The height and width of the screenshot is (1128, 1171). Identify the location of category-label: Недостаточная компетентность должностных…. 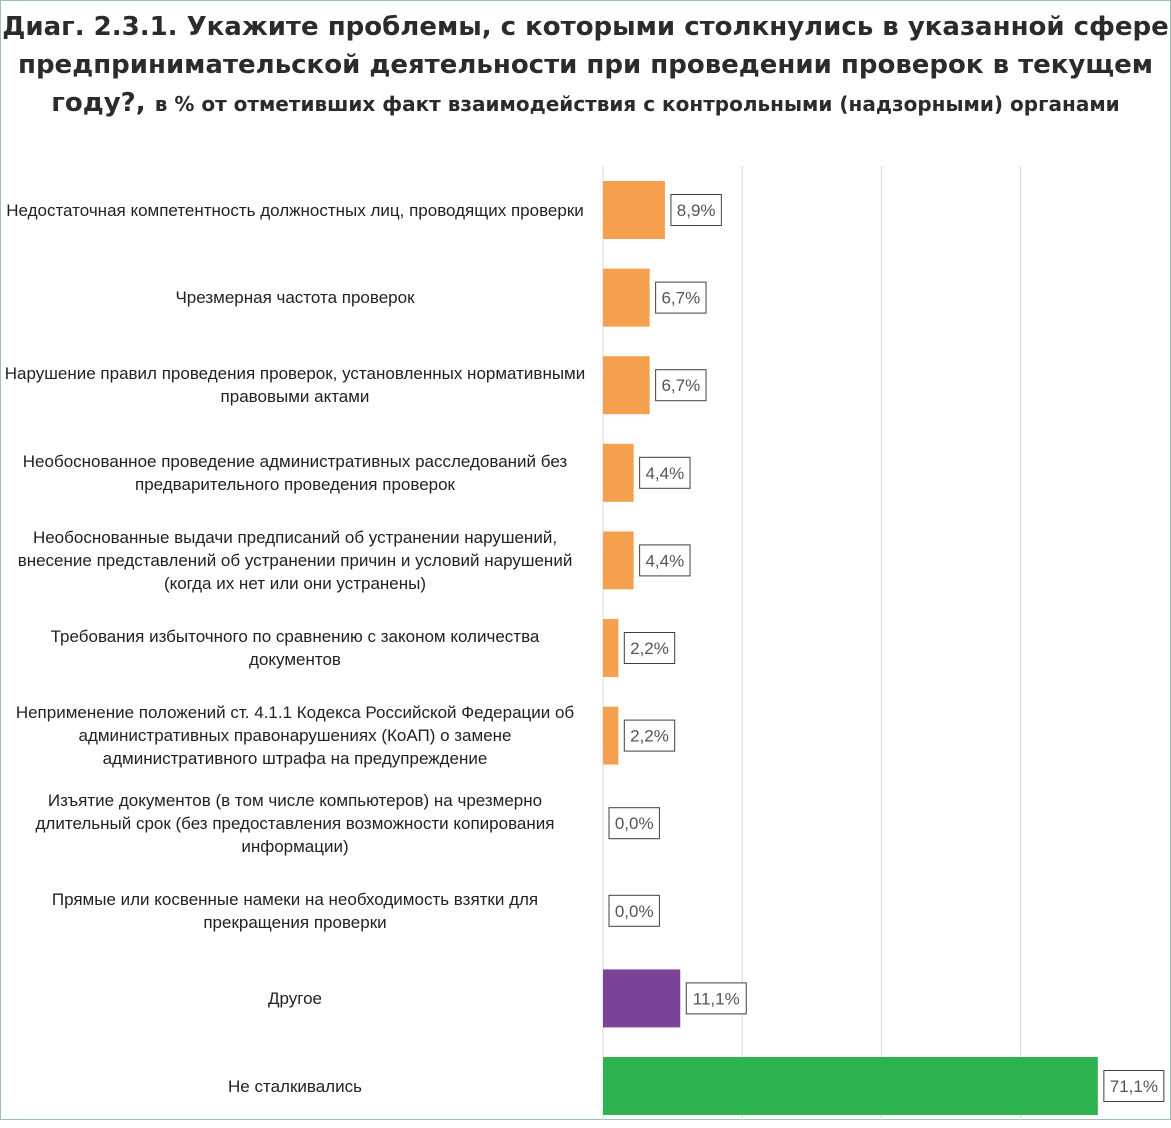
(295, 210).